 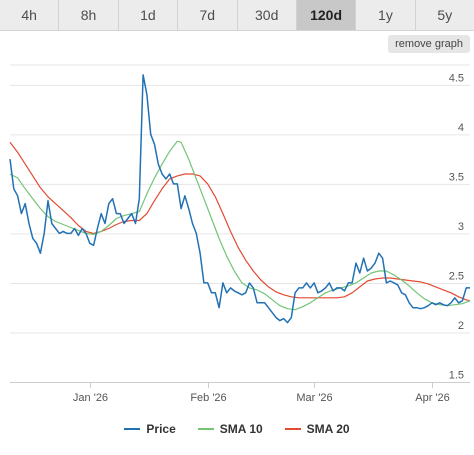 I want to click on legend-label-price: Price, so click(x=161, y=429).